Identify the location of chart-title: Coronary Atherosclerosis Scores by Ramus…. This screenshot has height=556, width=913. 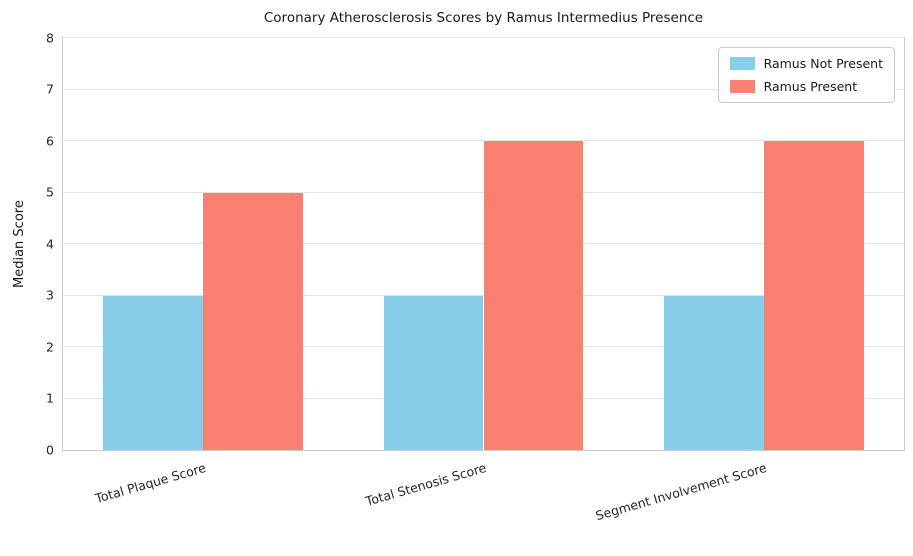
(483, 18).